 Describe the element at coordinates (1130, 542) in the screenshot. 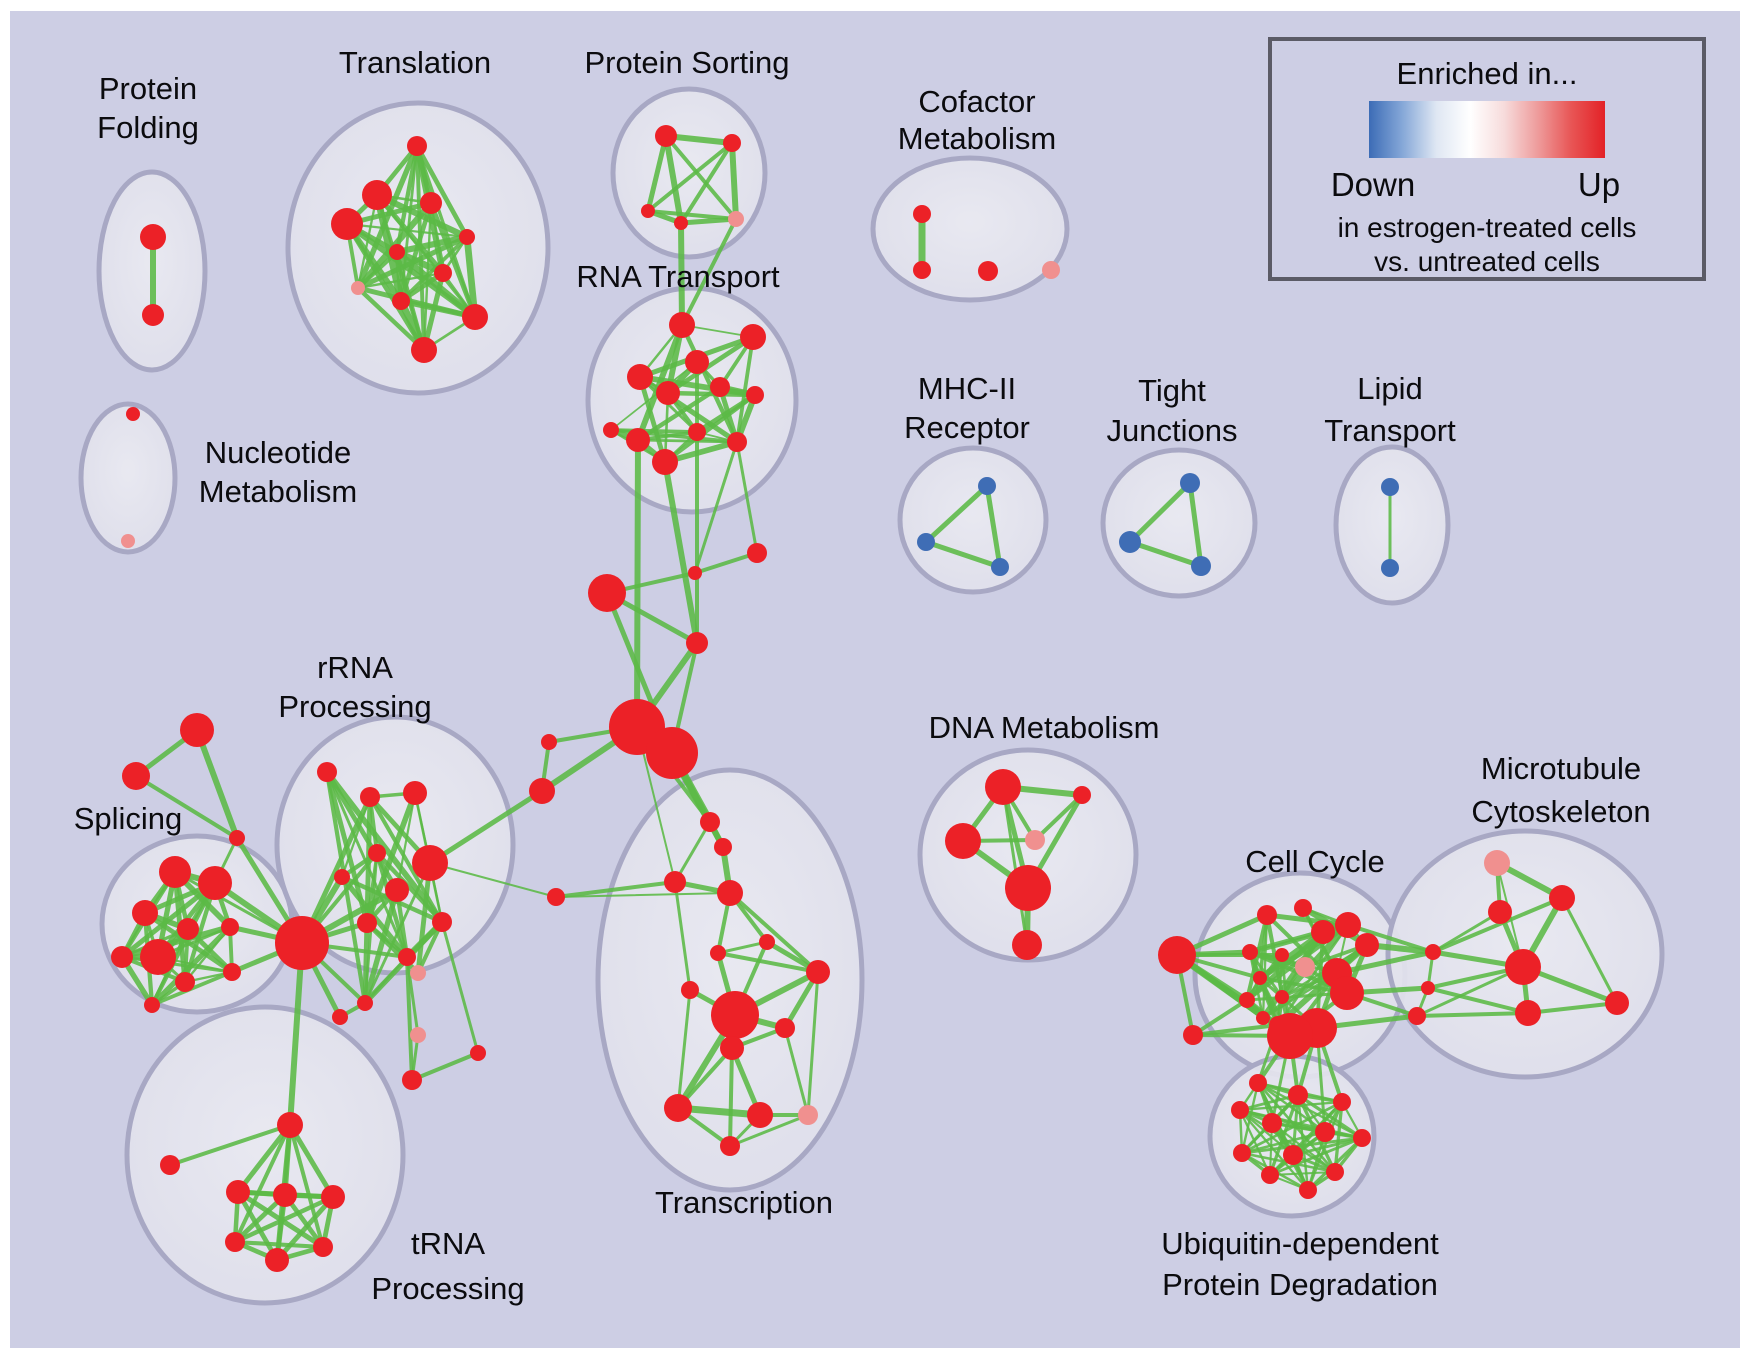

I see `network-node-tj2` at that location.